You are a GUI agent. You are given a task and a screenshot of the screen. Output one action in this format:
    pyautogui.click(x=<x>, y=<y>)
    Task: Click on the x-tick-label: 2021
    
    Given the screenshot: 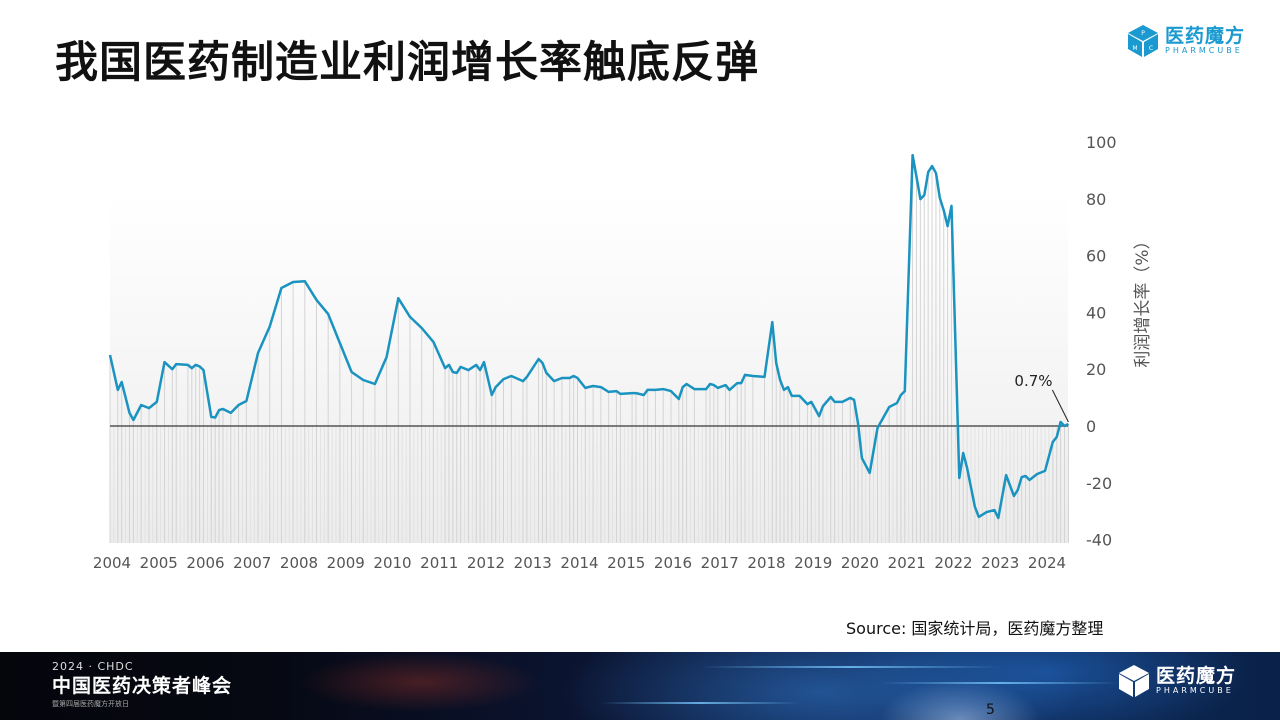 What is the action you would take?
    pyautogui.click(x=907, y=563)
    